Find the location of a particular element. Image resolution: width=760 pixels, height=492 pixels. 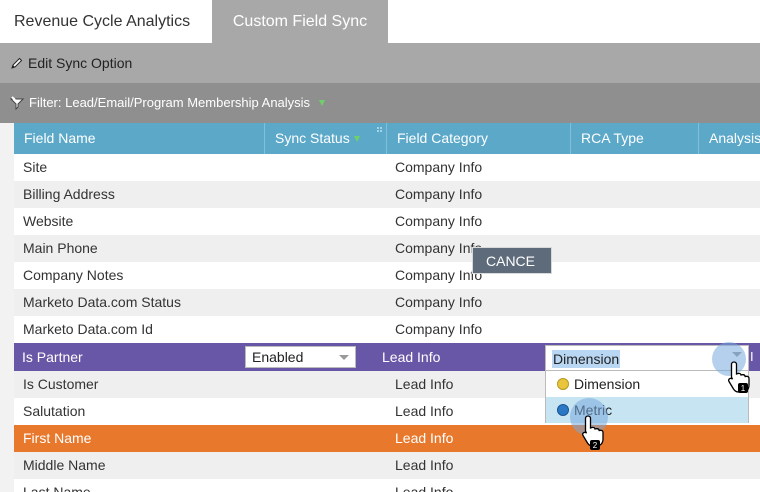

sync-status-select: Enabled is located at coordinates (300, 357).